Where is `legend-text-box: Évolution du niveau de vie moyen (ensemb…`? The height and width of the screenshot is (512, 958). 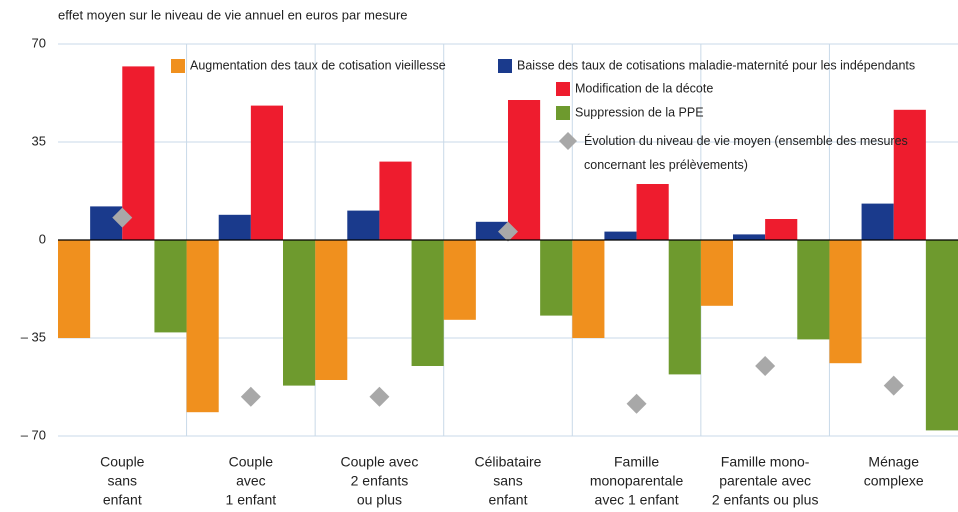
legend-text-box: Évolution du niveau de vie moyen (ensemb… is located at coordinates (746, 153).